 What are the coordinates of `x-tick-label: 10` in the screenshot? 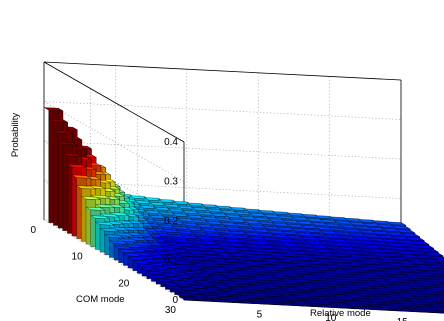 It's located at (331, 317).